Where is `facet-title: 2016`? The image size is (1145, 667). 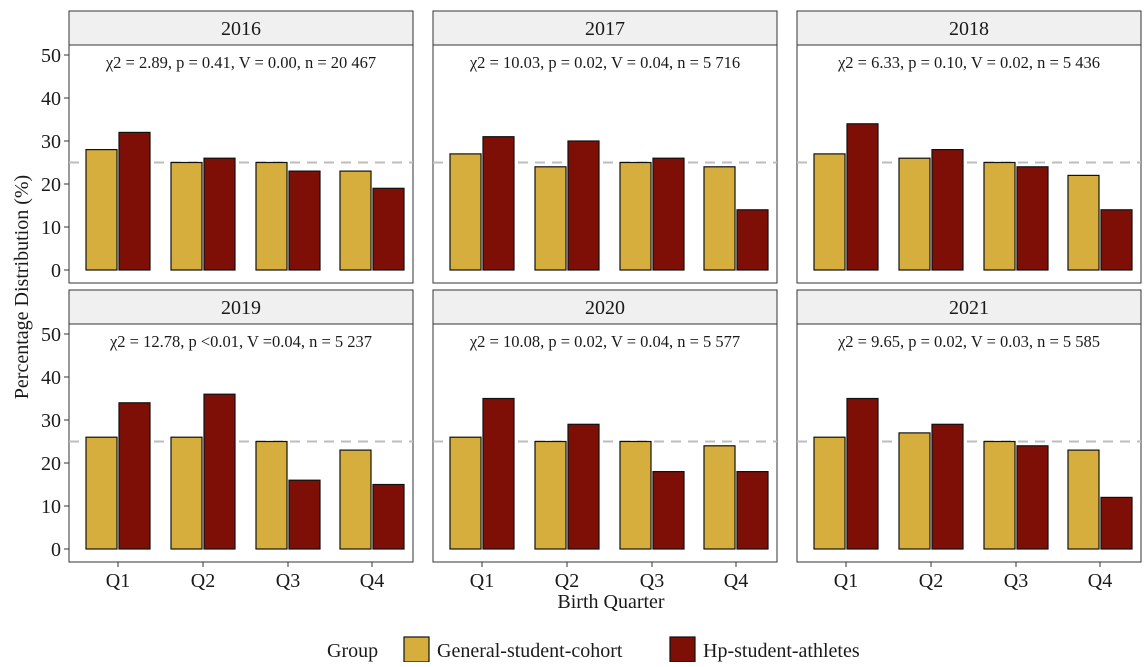 facet-title: 2016 is located at coordinates (241, 29).